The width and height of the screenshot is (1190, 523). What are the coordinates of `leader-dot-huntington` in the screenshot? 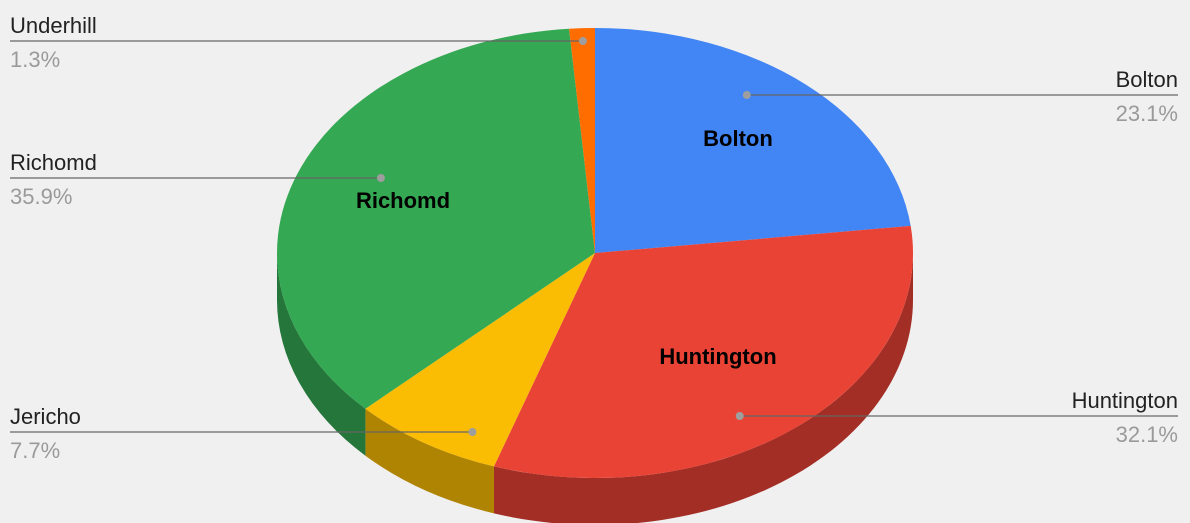 It's located at (739, 416).